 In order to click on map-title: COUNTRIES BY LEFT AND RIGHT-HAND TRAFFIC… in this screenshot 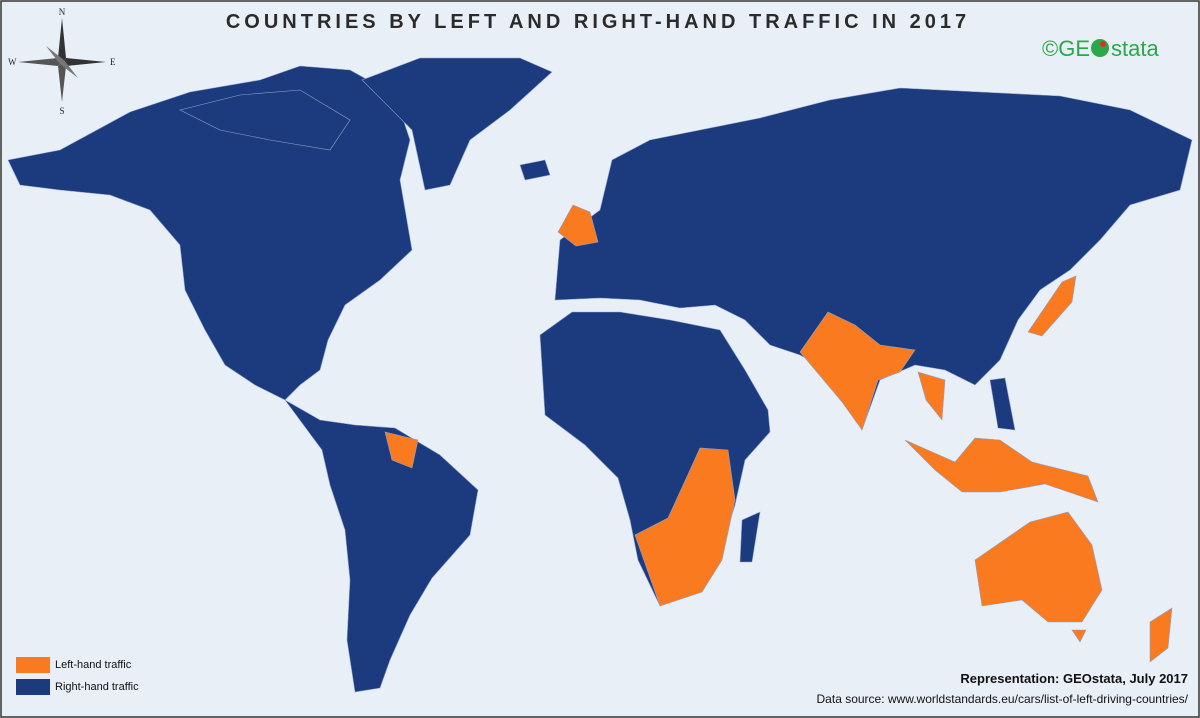, I will do `click(598, 22)`.